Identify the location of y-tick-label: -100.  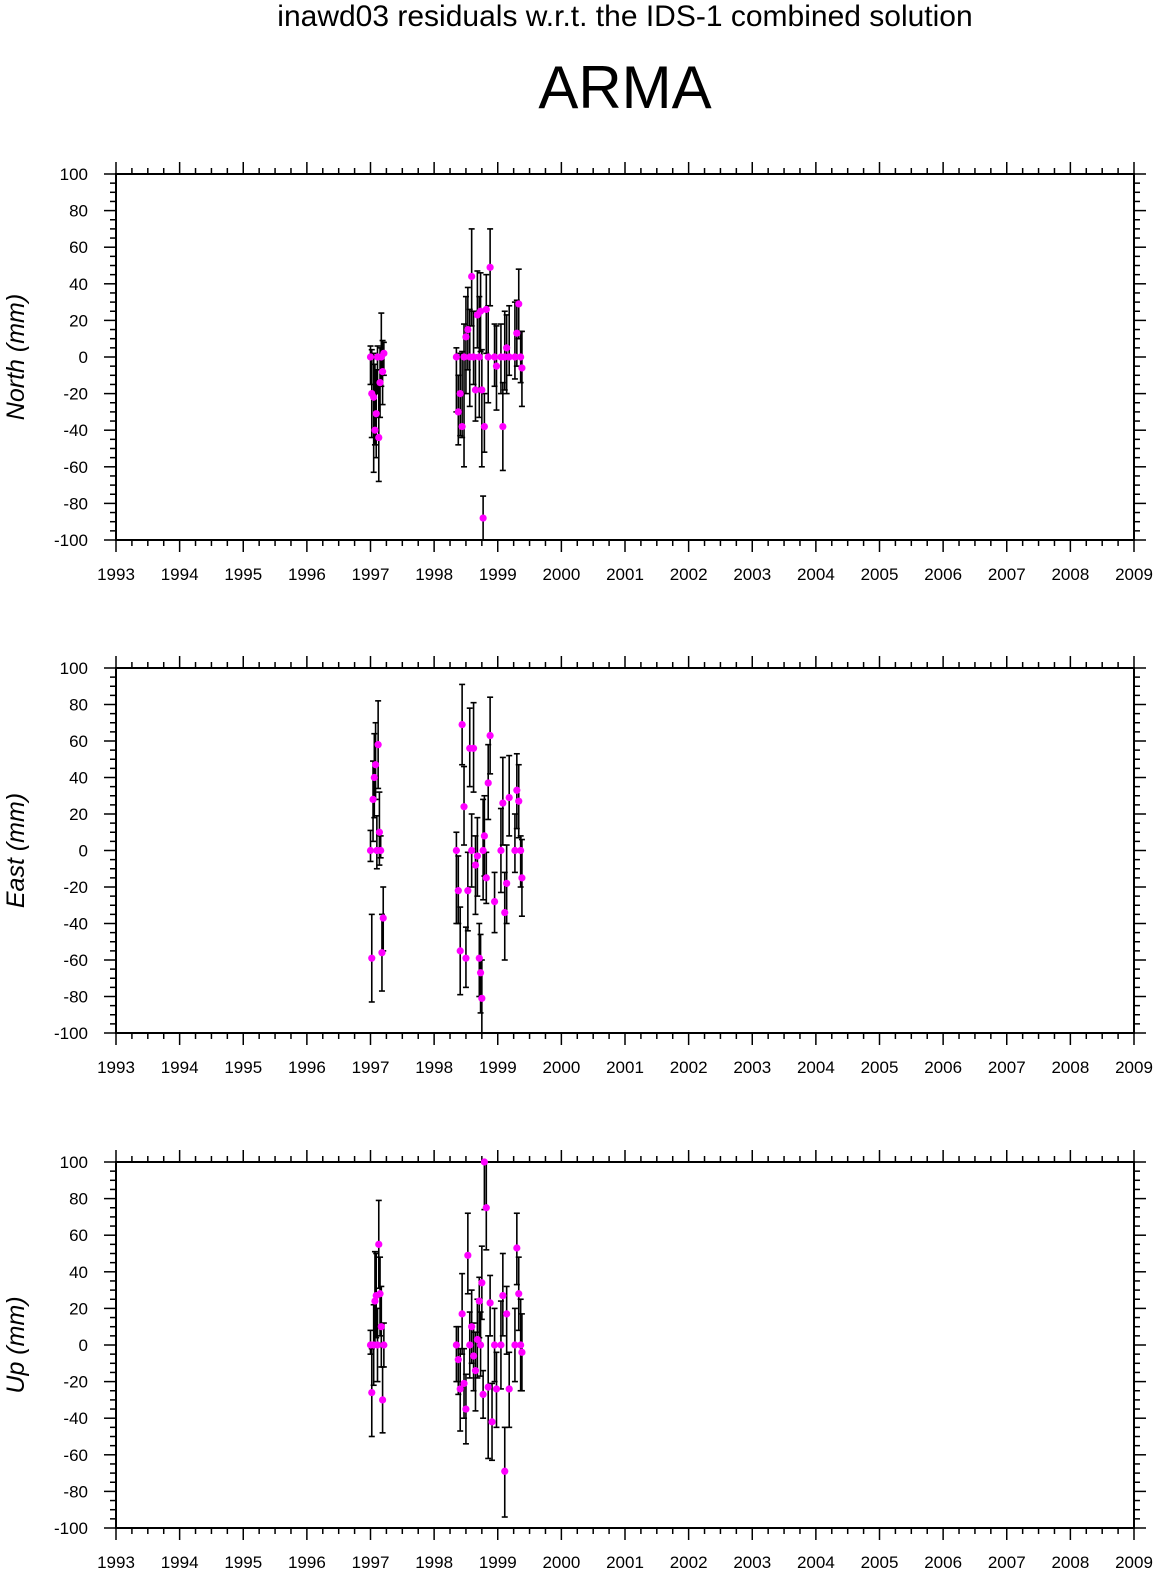
(71, 1528).